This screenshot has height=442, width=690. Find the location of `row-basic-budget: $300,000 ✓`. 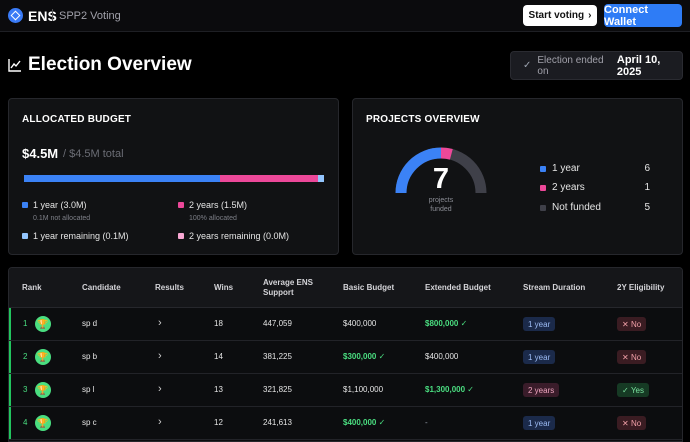

row-basic-budget: $300,000 ✓ is located at coordinates (364, 356).